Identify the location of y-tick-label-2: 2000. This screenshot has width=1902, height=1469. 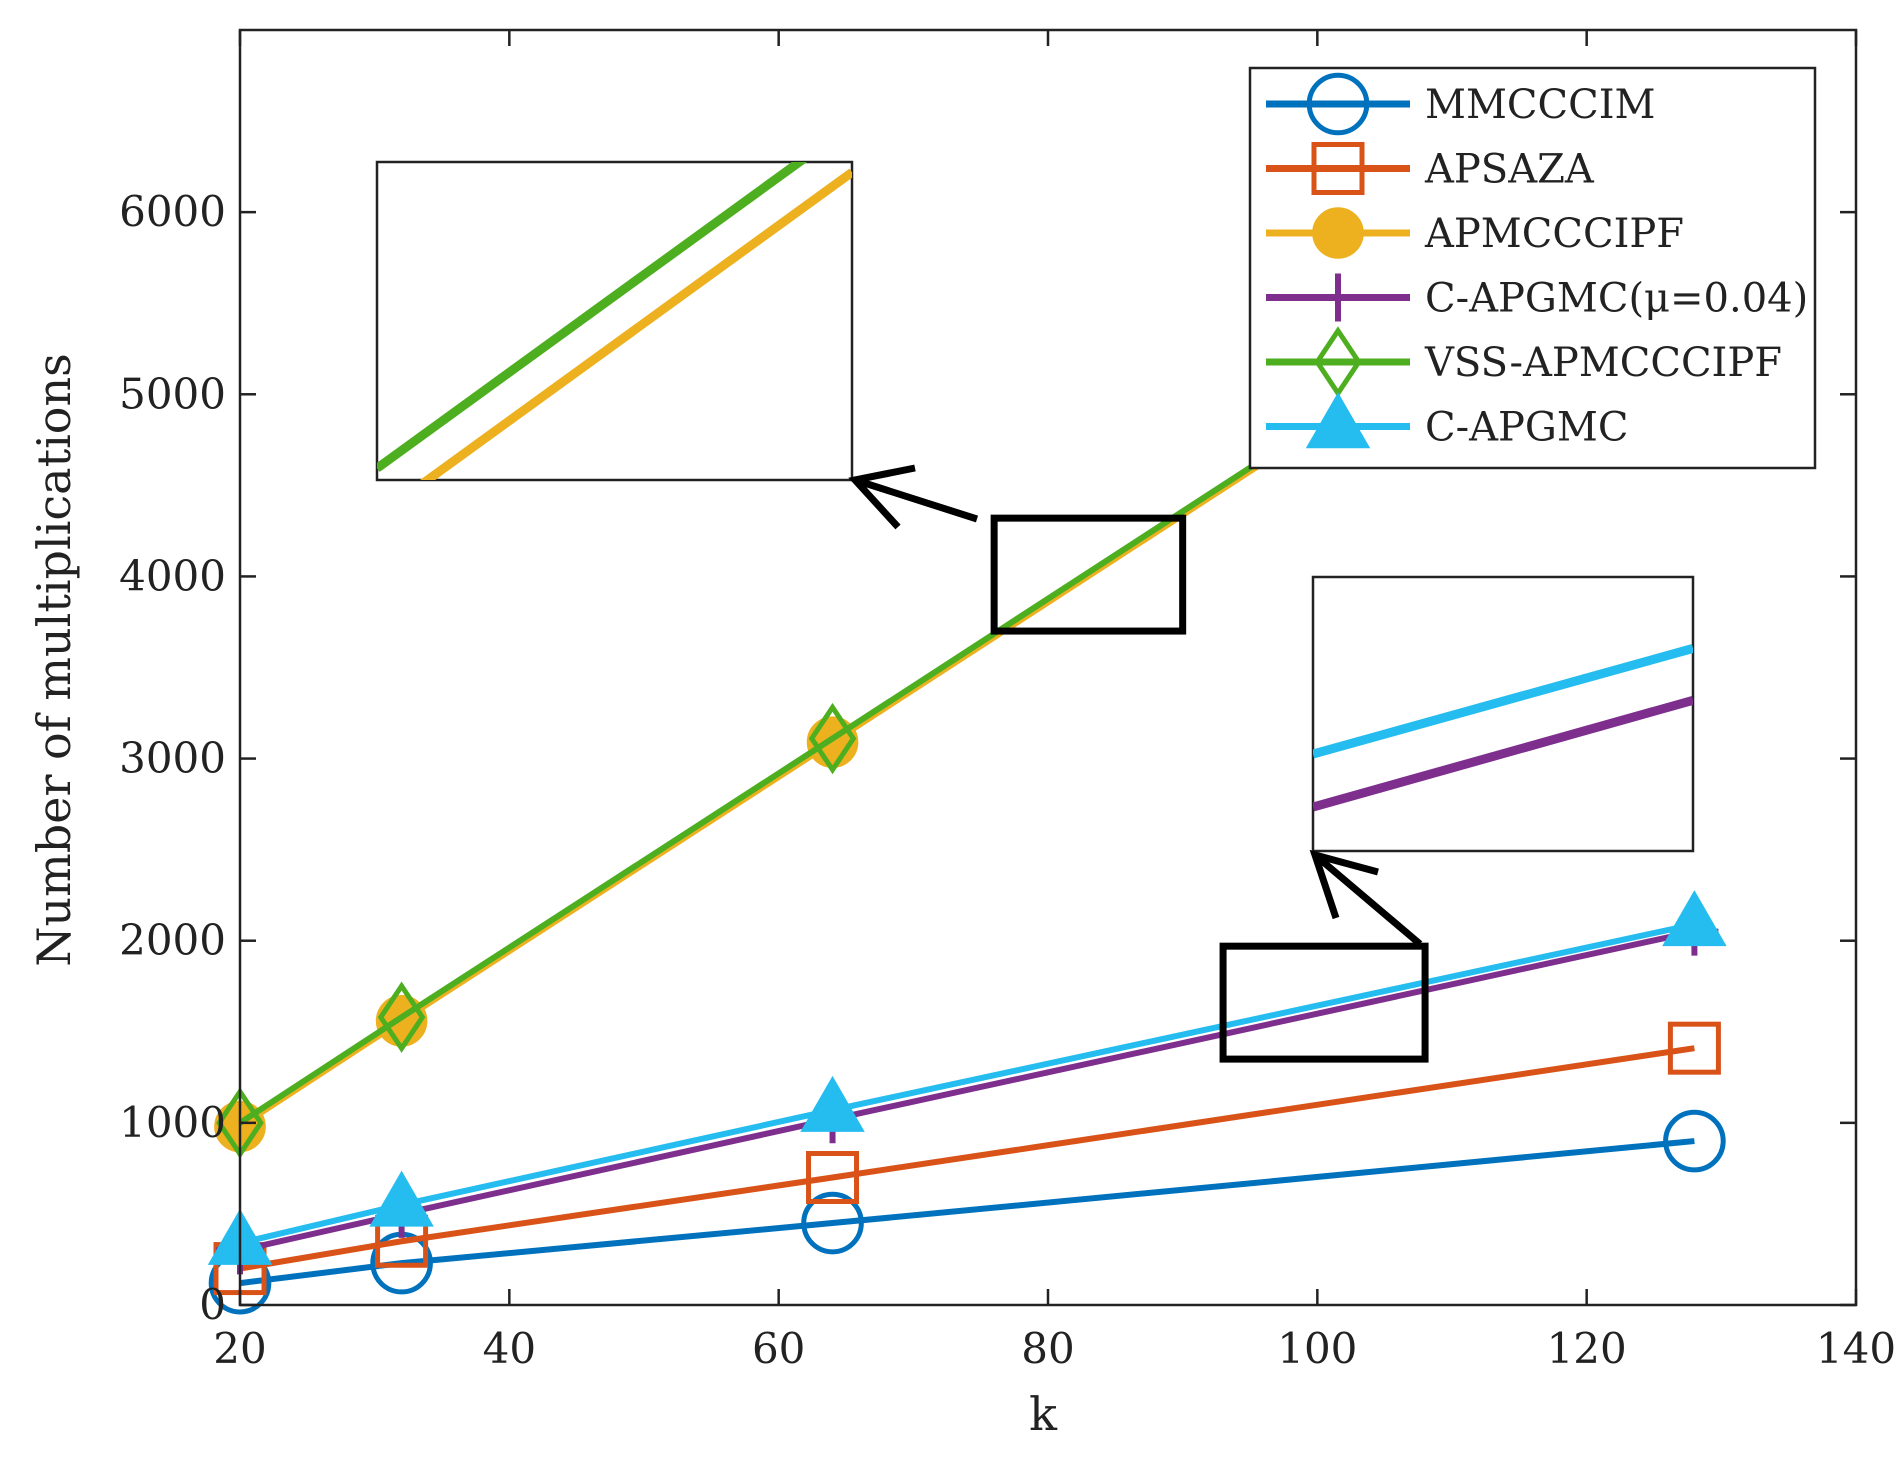
(172, 940).